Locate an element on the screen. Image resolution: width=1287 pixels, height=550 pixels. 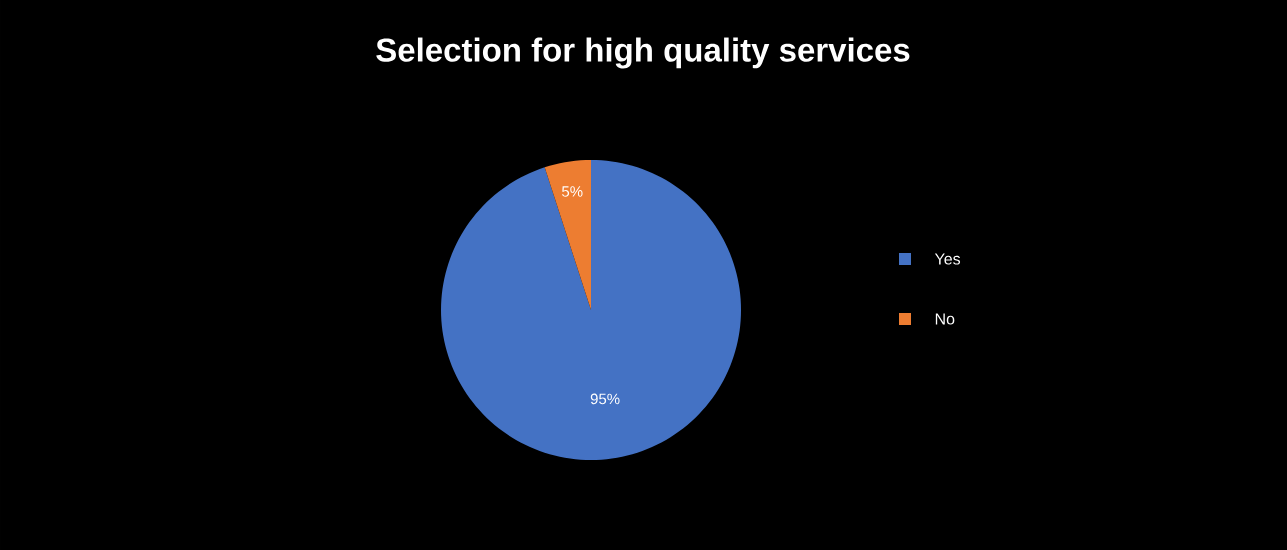
chart-title: Selection for high quality services is located at coordinates (643, 53).